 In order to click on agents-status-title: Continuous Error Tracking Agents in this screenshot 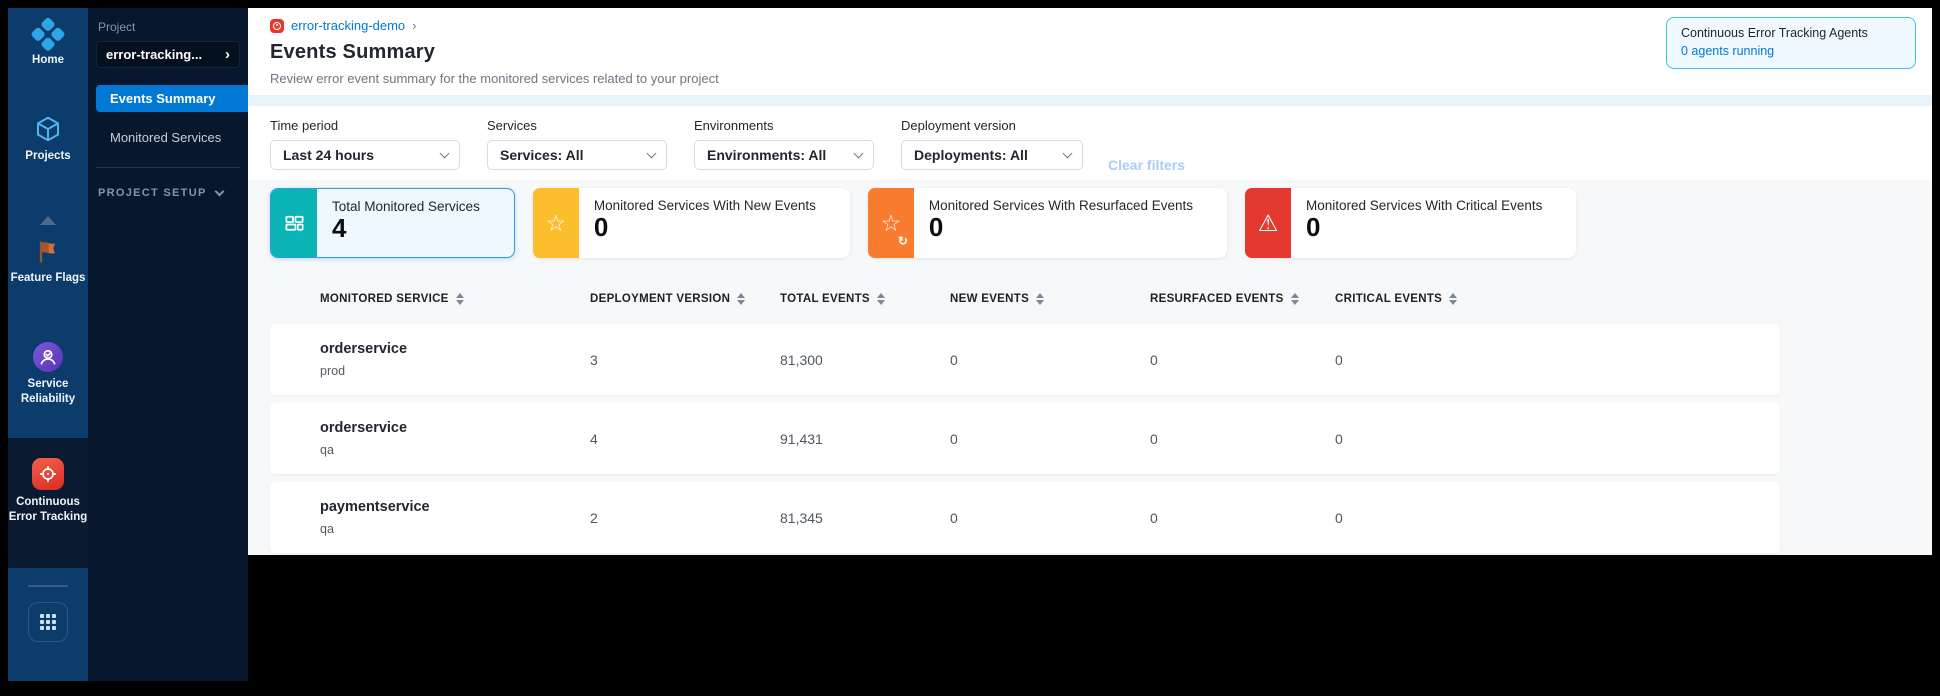, I will do `click(1774, 33)`.